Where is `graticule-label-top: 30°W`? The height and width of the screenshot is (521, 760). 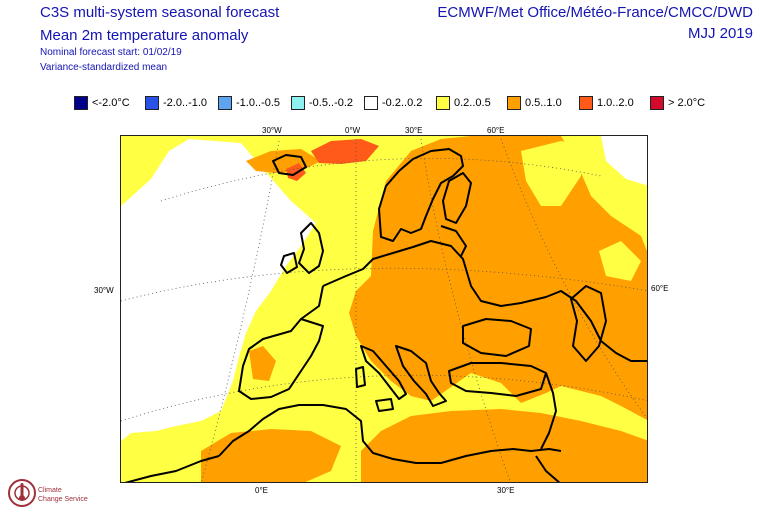
graticule-label-top: 30°W is located at coordinates (272, 130).